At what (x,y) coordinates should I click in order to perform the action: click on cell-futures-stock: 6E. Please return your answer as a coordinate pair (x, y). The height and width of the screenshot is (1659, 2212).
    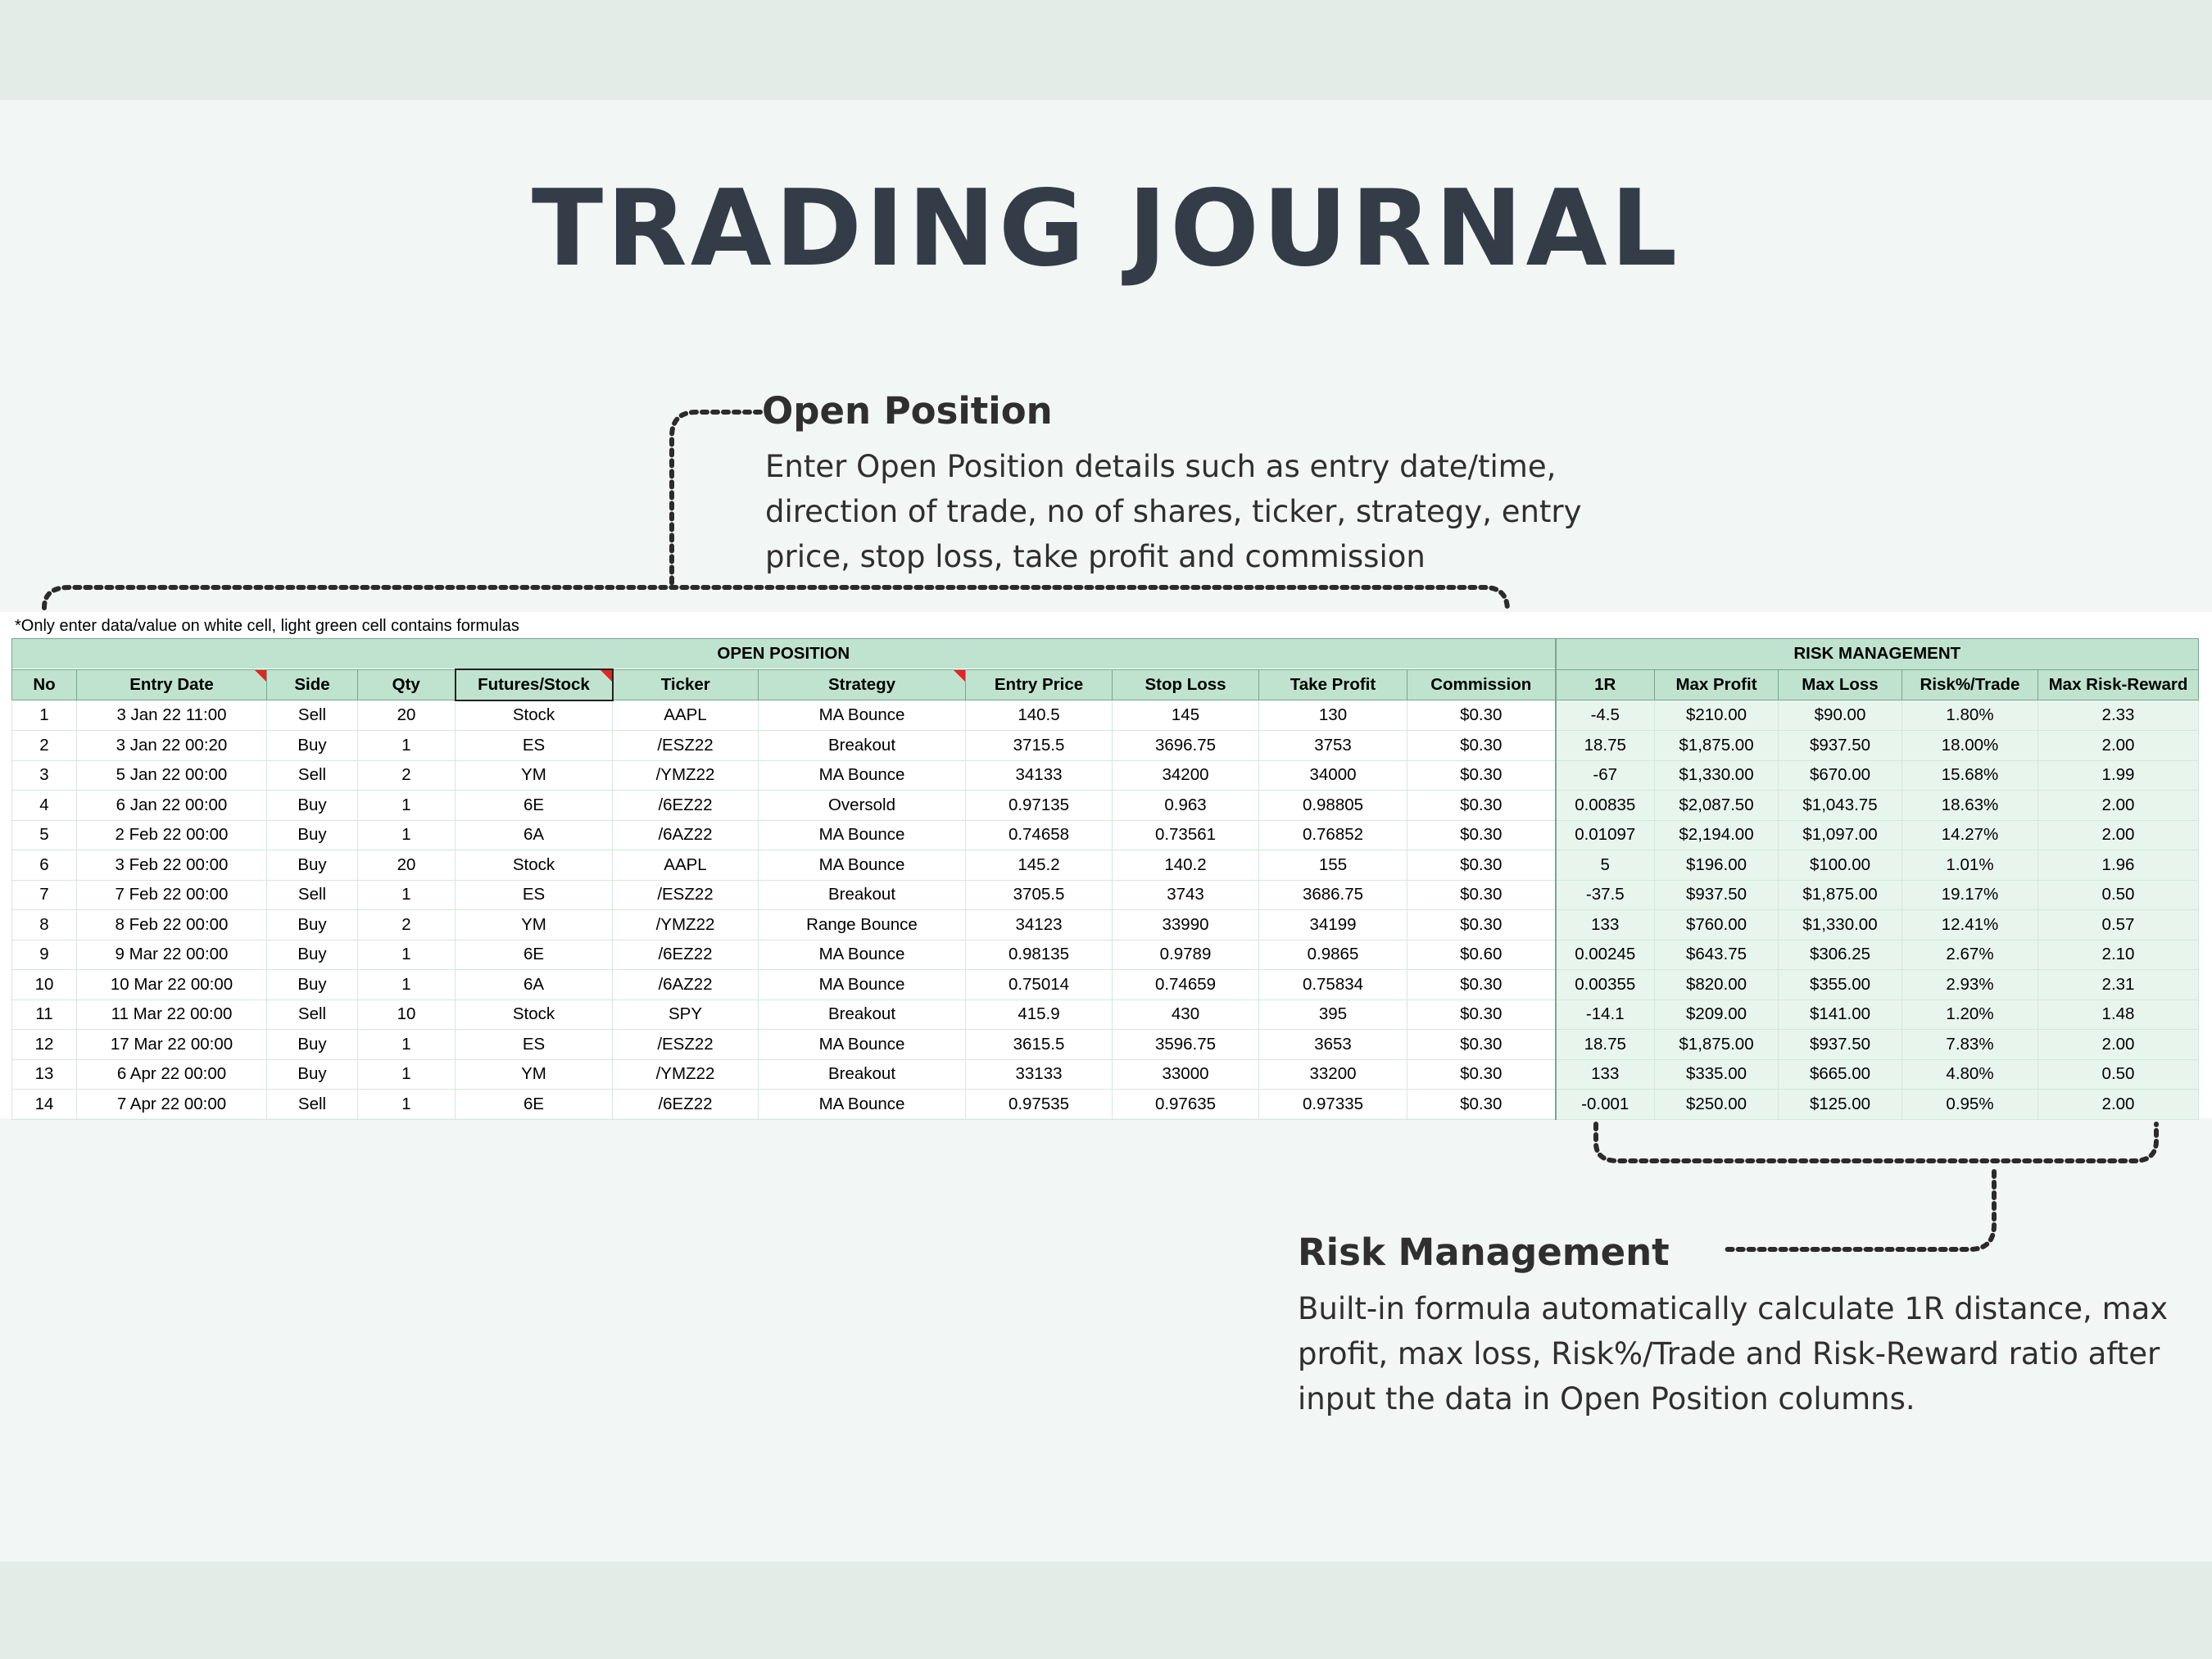
    Looking at the image, I should click on (534, 954).